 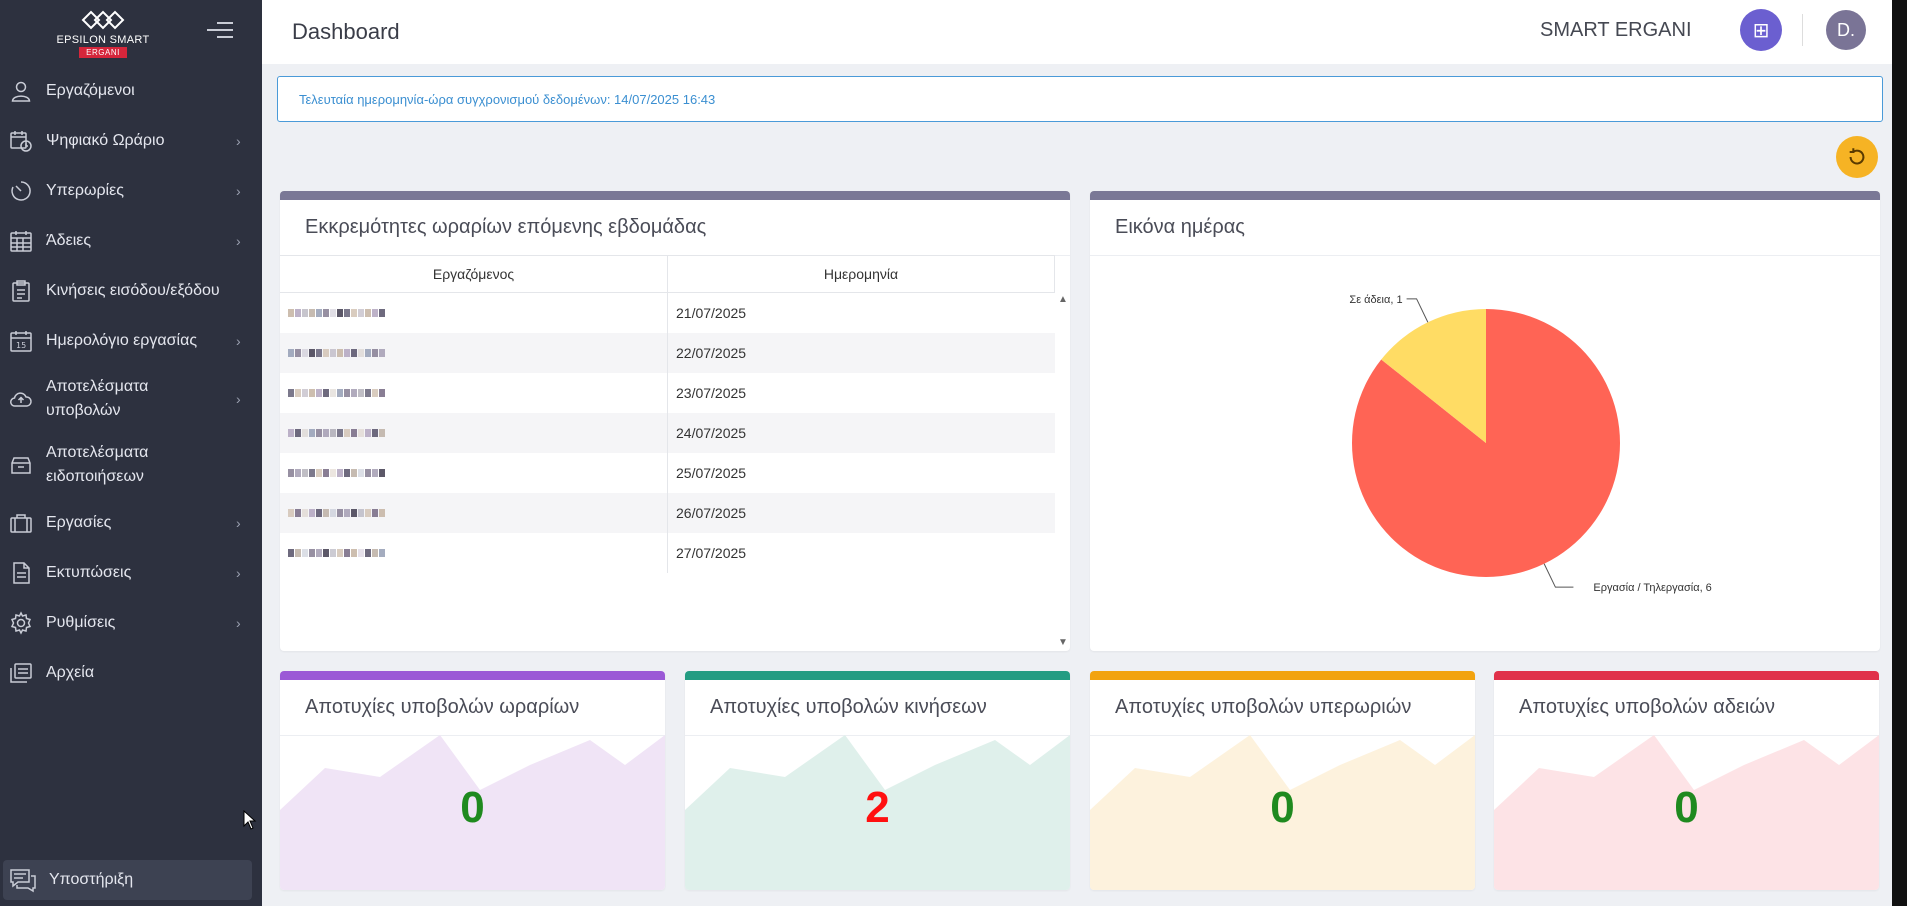 What do you see at coordinates (131, 623) in the screenshot?
I see `sidebar-item-settings: Ρυθμίσεις ›` at bounding box center [131, 623].